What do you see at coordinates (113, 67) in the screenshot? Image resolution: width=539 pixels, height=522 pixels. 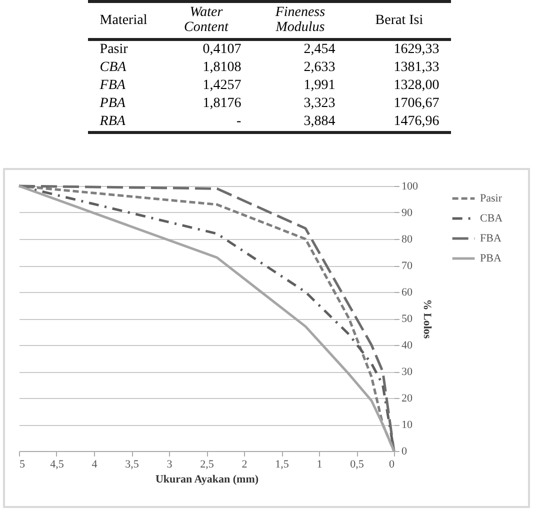 I see `category-label: CBA` at bounding box center [113, 67].